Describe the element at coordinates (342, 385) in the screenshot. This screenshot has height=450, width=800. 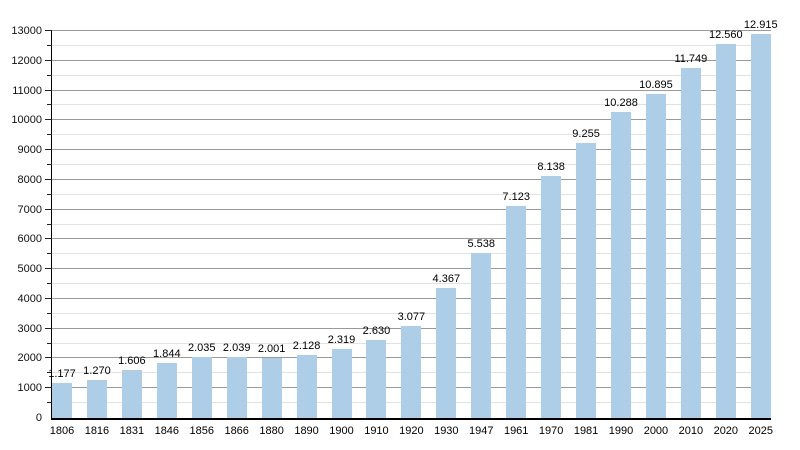
I see `bar: 2.319 1900` at that location.